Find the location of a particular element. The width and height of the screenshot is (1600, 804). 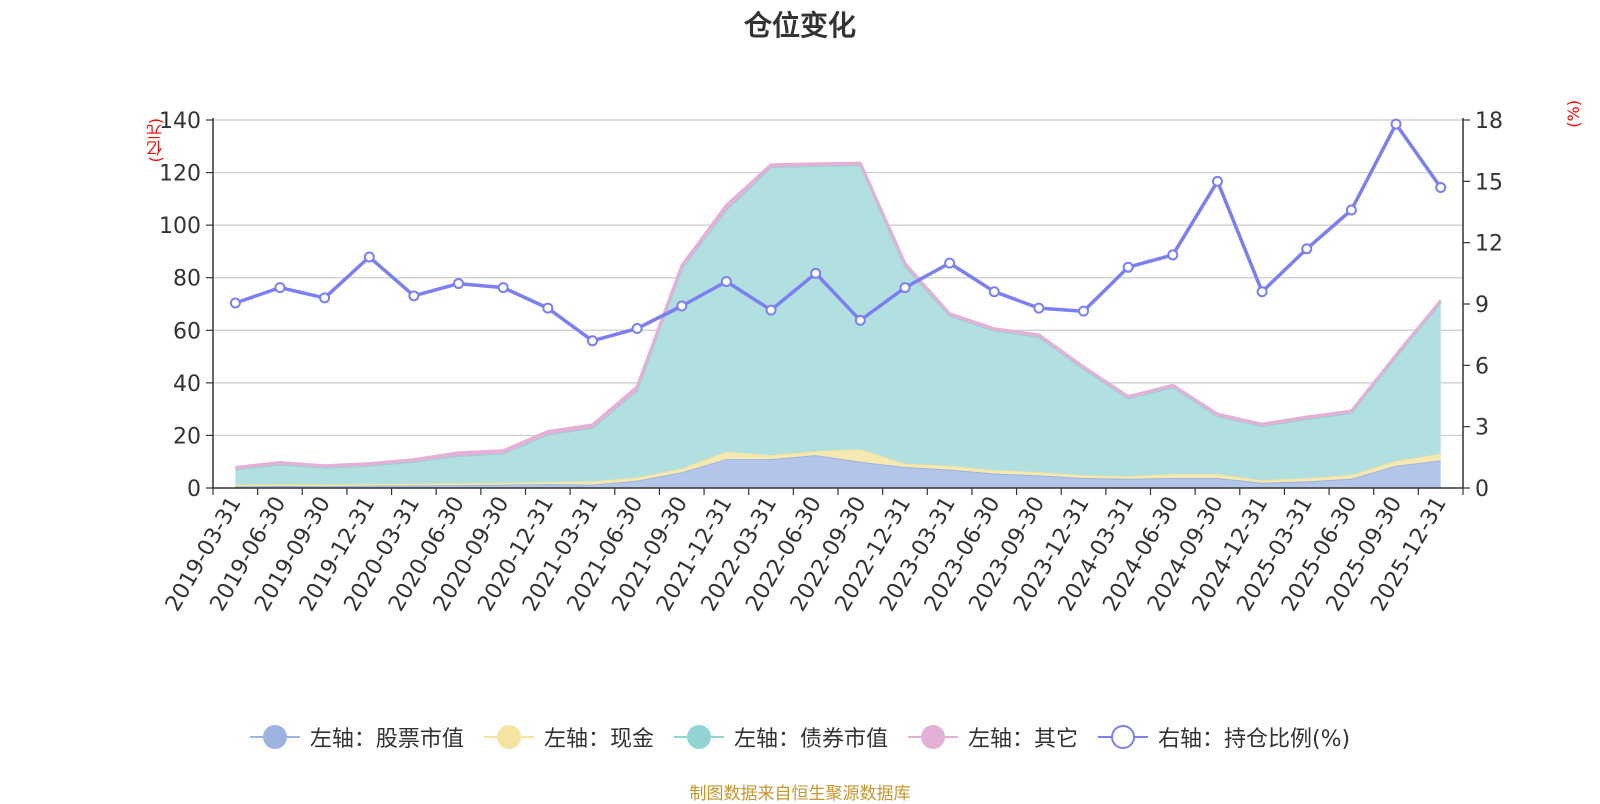

legend-item-stock: 左轴：股票市值 is located at coordinates (356, 737).